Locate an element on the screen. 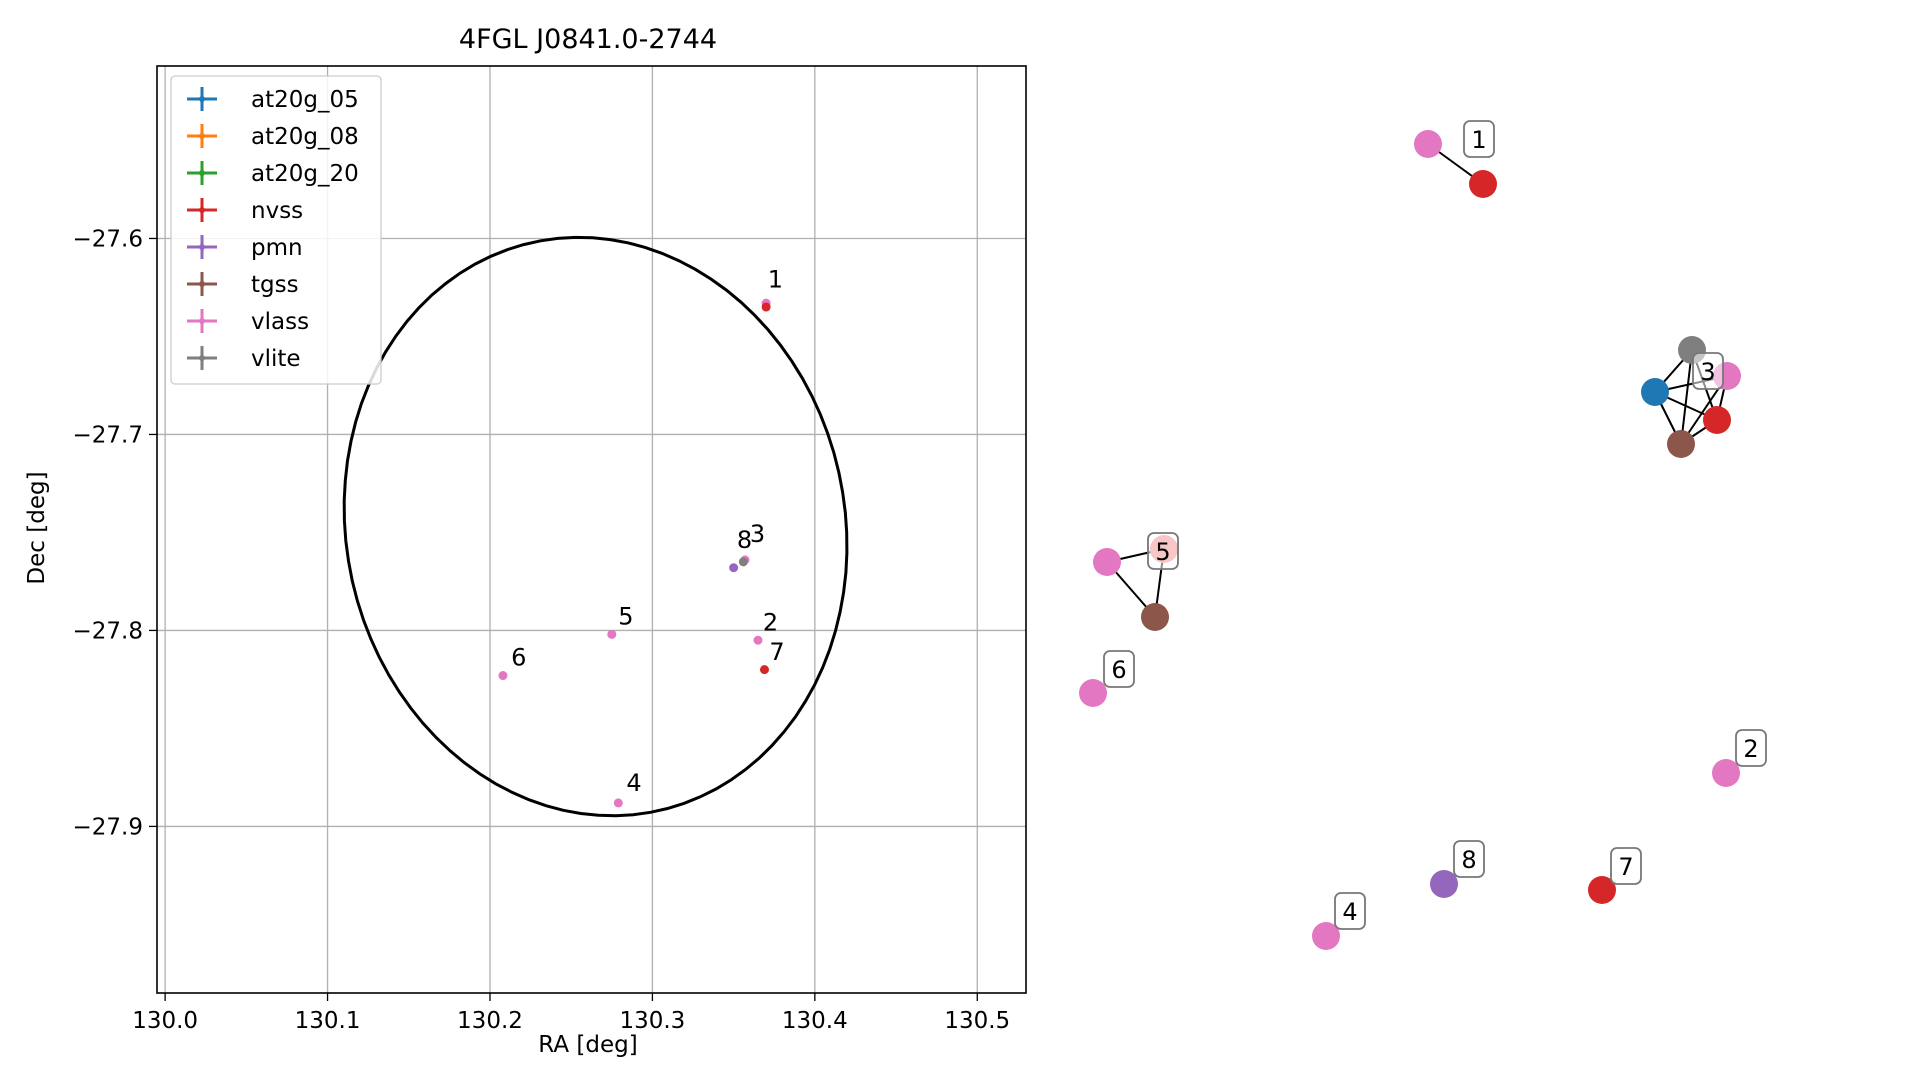  x-tick-label: 130.0 is located at coordinates (165, 1021).